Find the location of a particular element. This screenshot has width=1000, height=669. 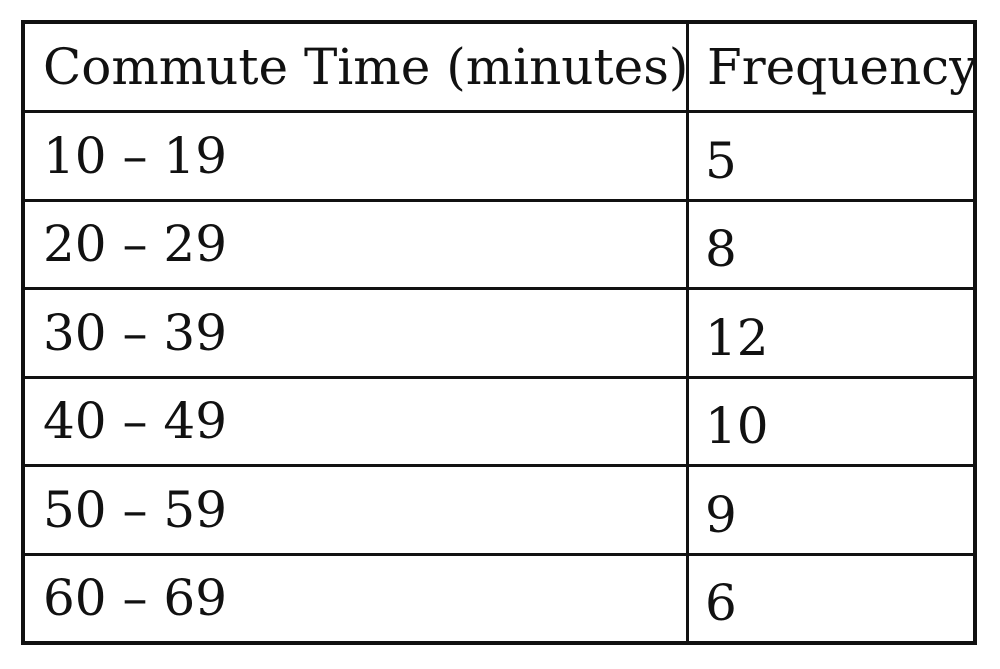

row-4-frequency: 10 is located at coordinates (831, 420).